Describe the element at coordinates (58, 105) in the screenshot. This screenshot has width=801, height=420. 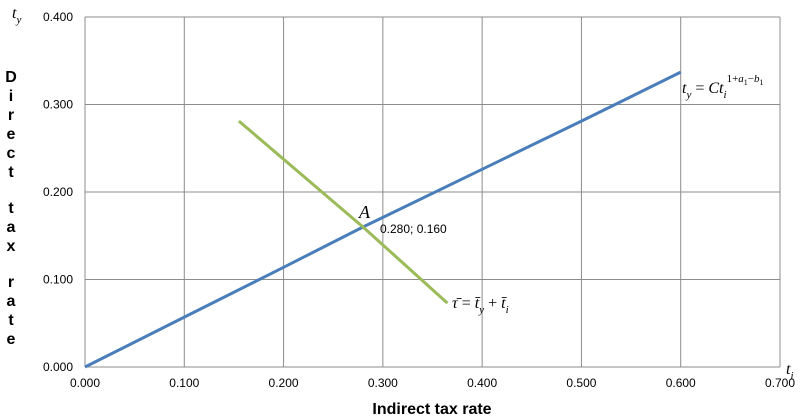
I see `y-tick-label-3: 0.300` at that location.